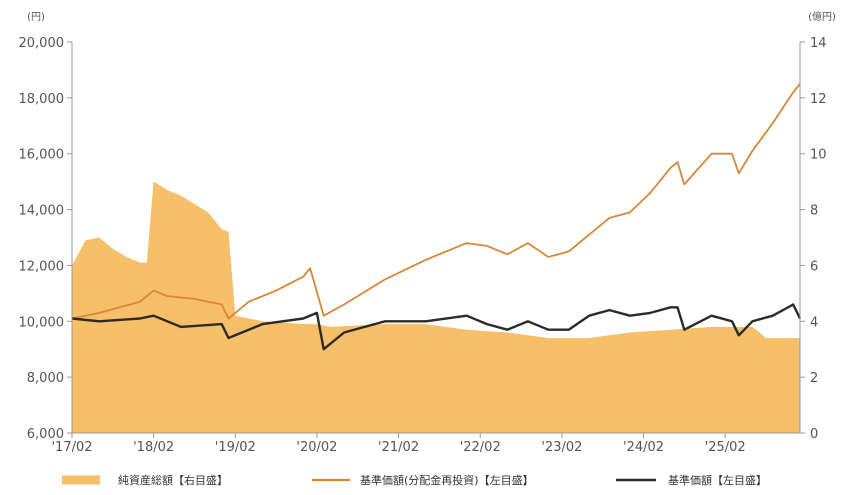 Image resolution: width=850 pixels, height=495 pixels. Describe the element at coordinates (398, 447) in the screenshot. I see `x-tick-label: '21/02` at that location.